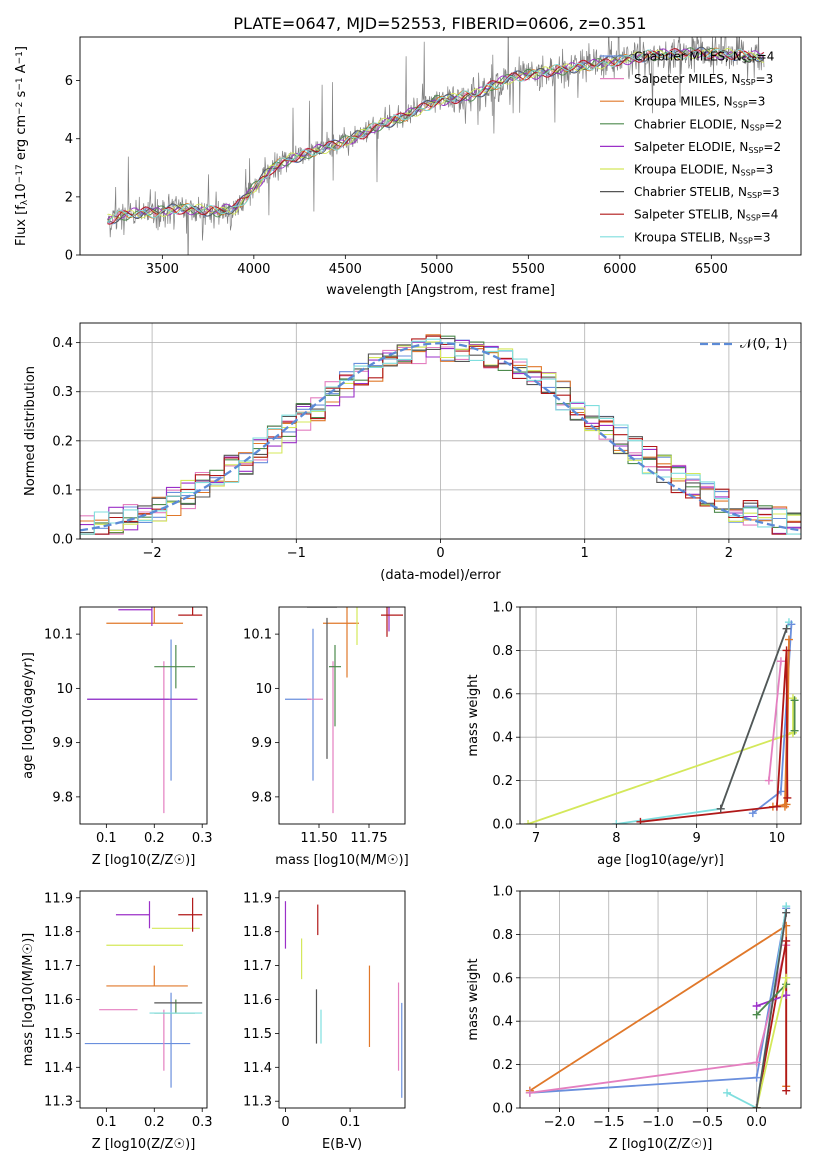 Image resolution: width=819 pixels, height=1170 pixels. Describe the element at coordinates (25, 202) in the screenshot. I see `label-part: λ` at that location.